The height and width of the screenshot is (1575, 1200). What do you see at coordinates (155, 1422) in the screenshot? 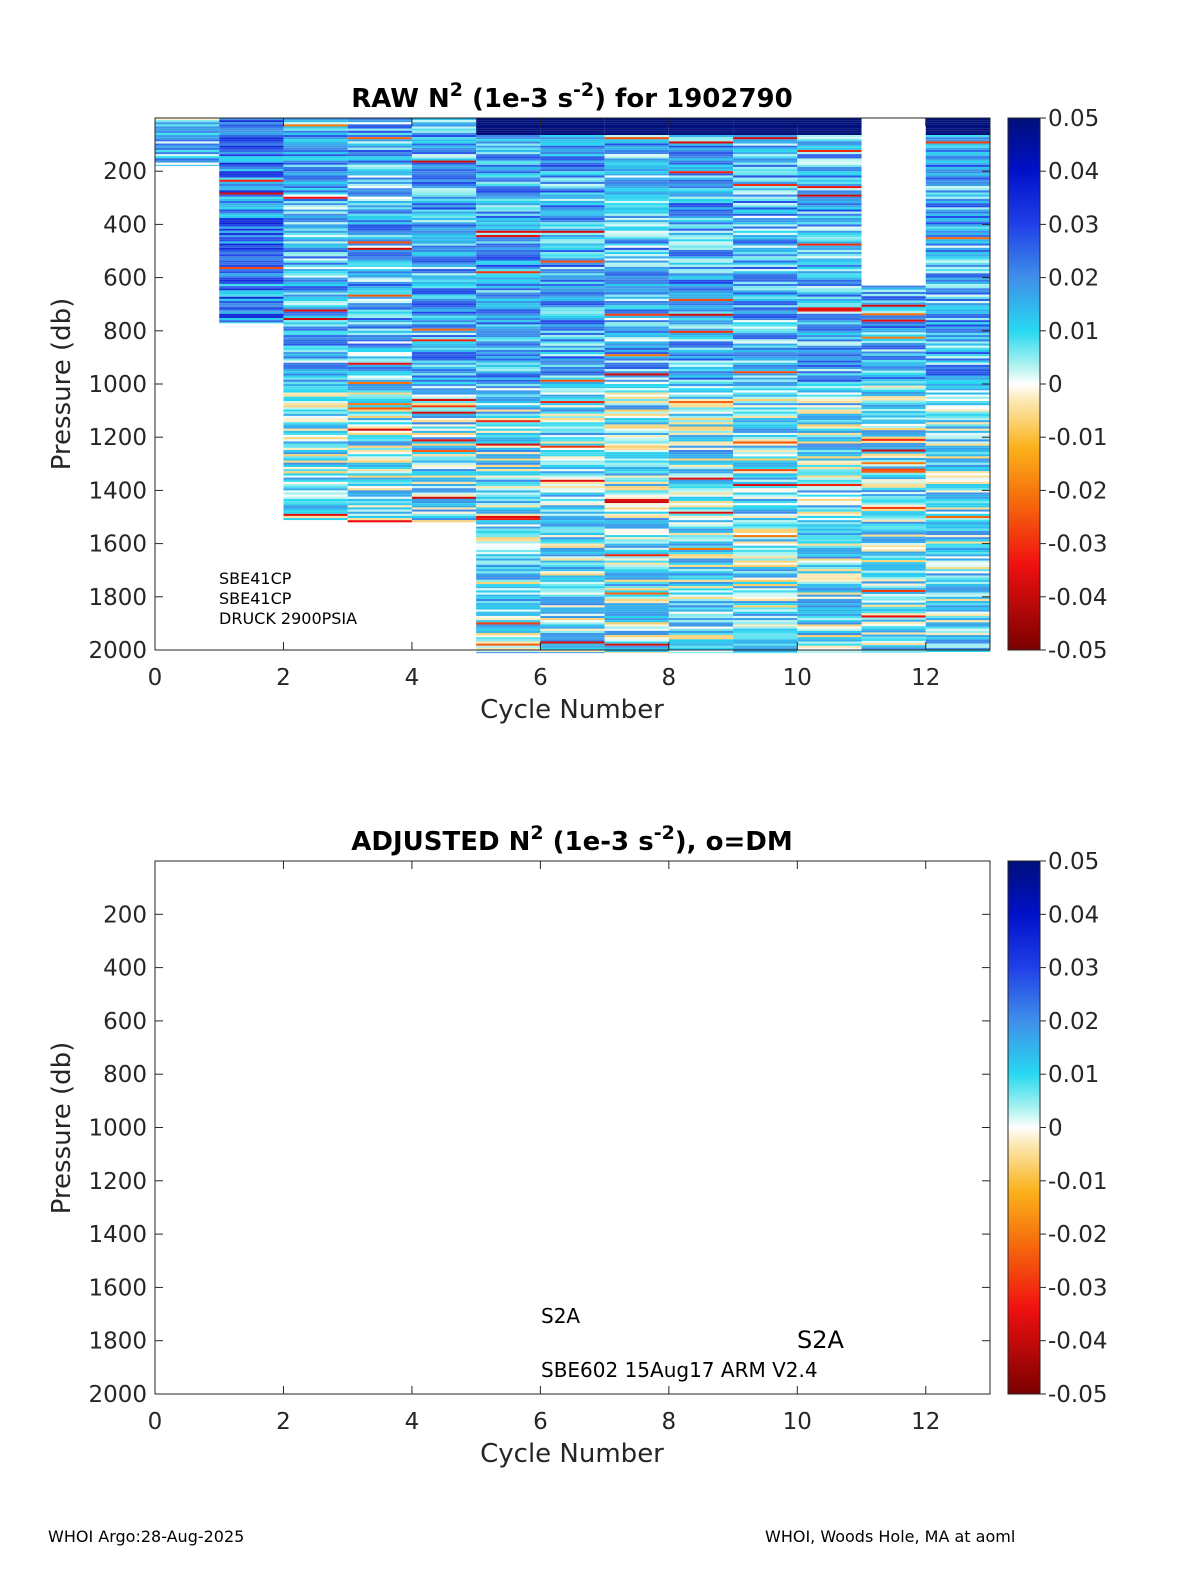
I see `x-tick-label: 0` at bounding box center [155, 1422].